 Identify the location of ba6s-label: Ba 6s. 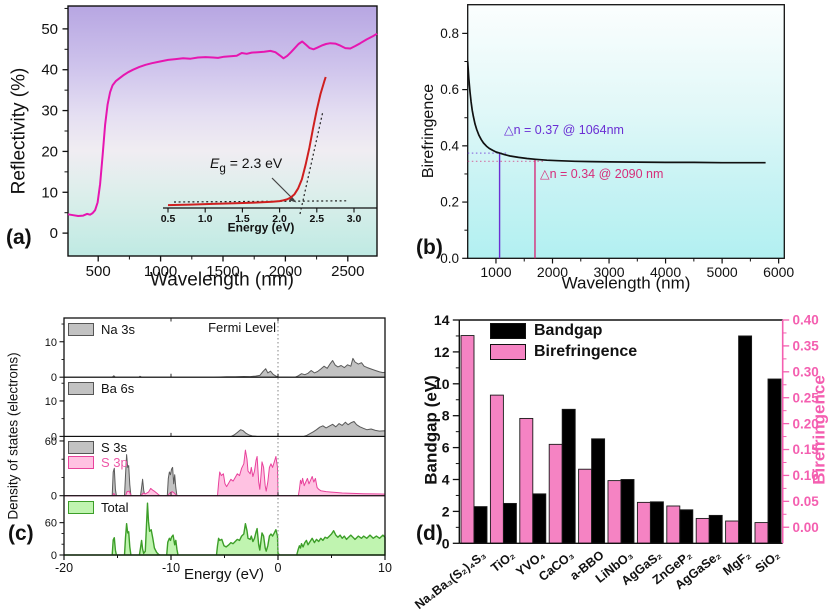
(118, 388).